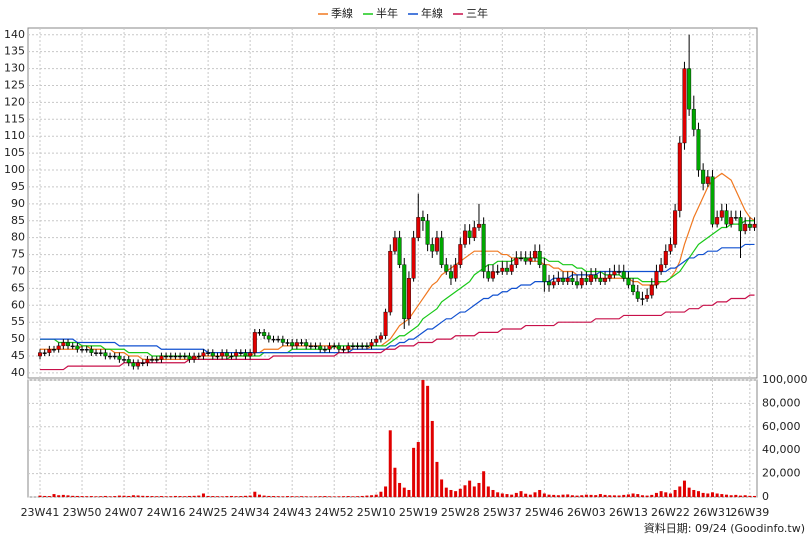 The image size is (808, 540). I want to click on x-tick-label: 24W43, so click(292, 512).